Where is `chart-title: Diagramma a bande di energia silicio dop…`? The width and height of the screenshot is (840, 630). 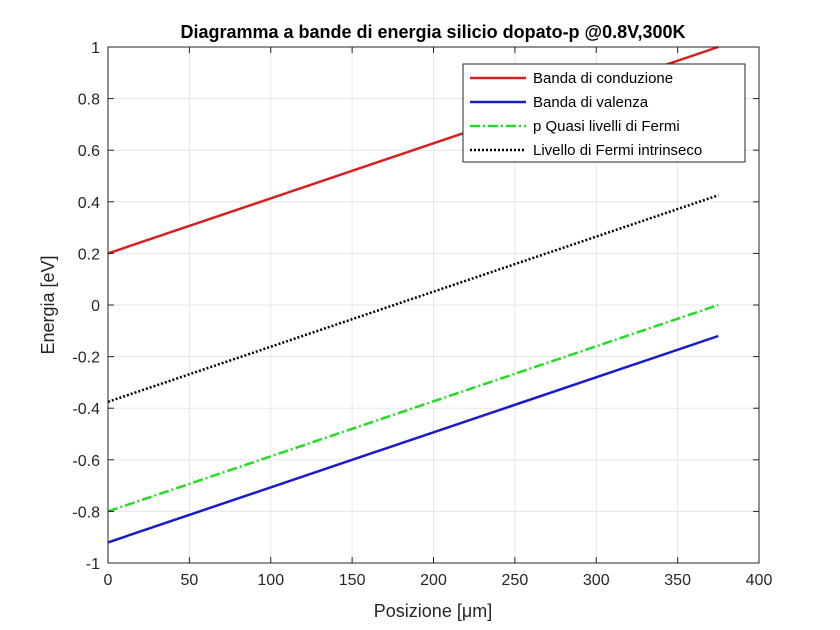 chart-title: Diagramma a bande di energia silicio dop… is located at coordinates (432, 32).